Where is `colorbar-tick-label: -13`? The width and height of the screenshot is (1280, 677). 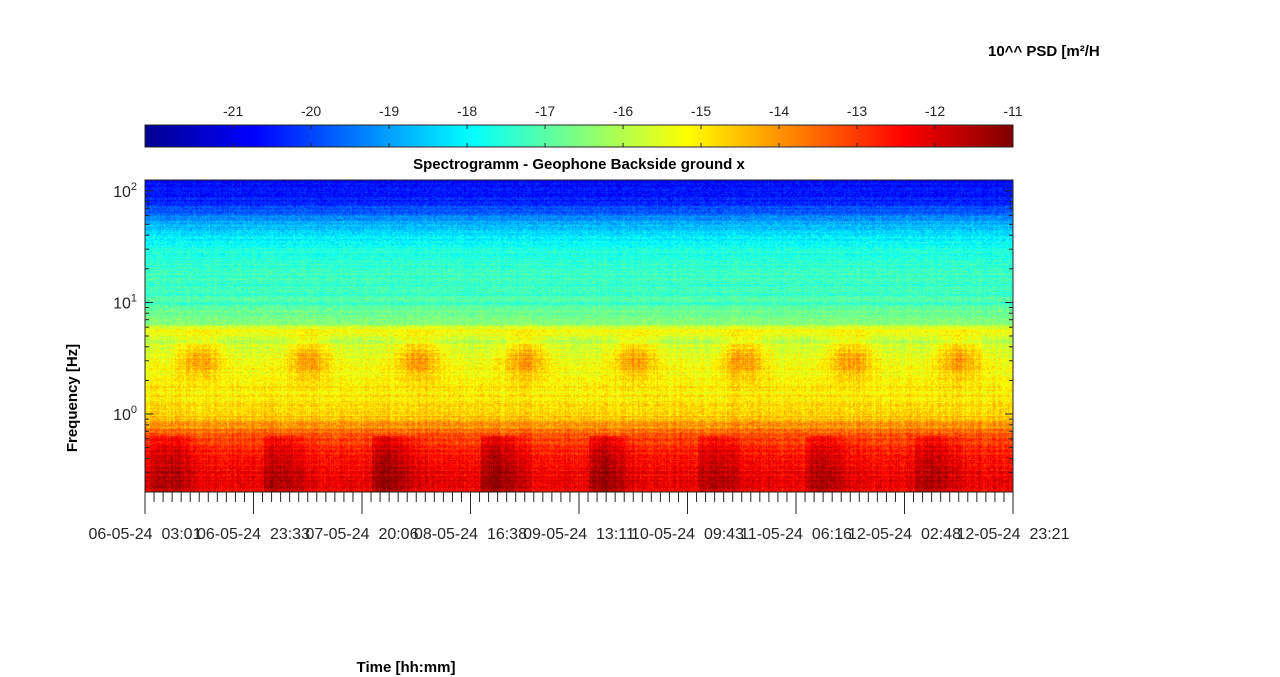 colorbar-tick-label: -13 is located at coordinates (857, 111).